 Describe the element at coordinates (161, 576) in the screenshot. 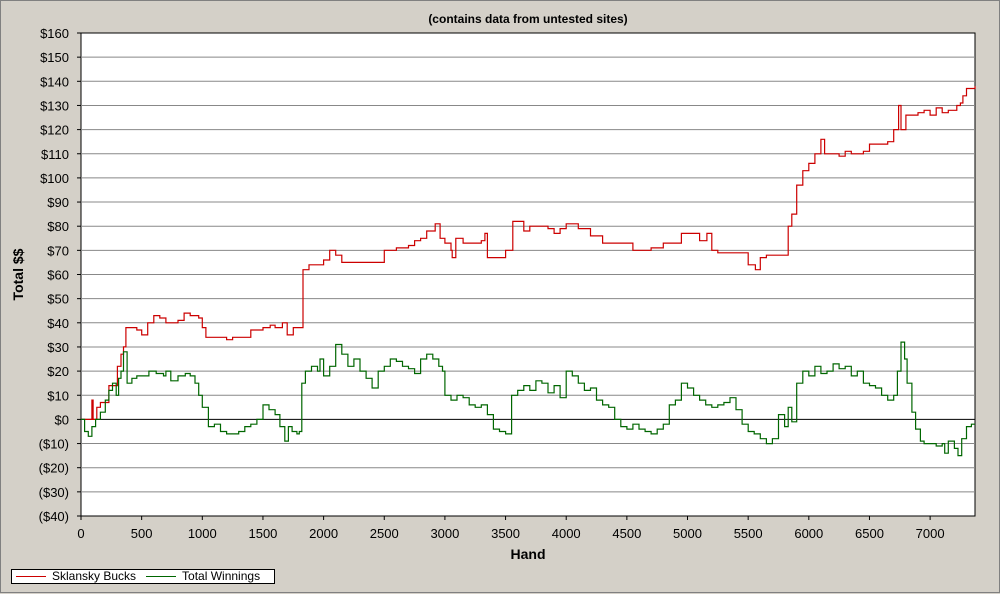

I see `legend-swatch-total-winnings` at that location.